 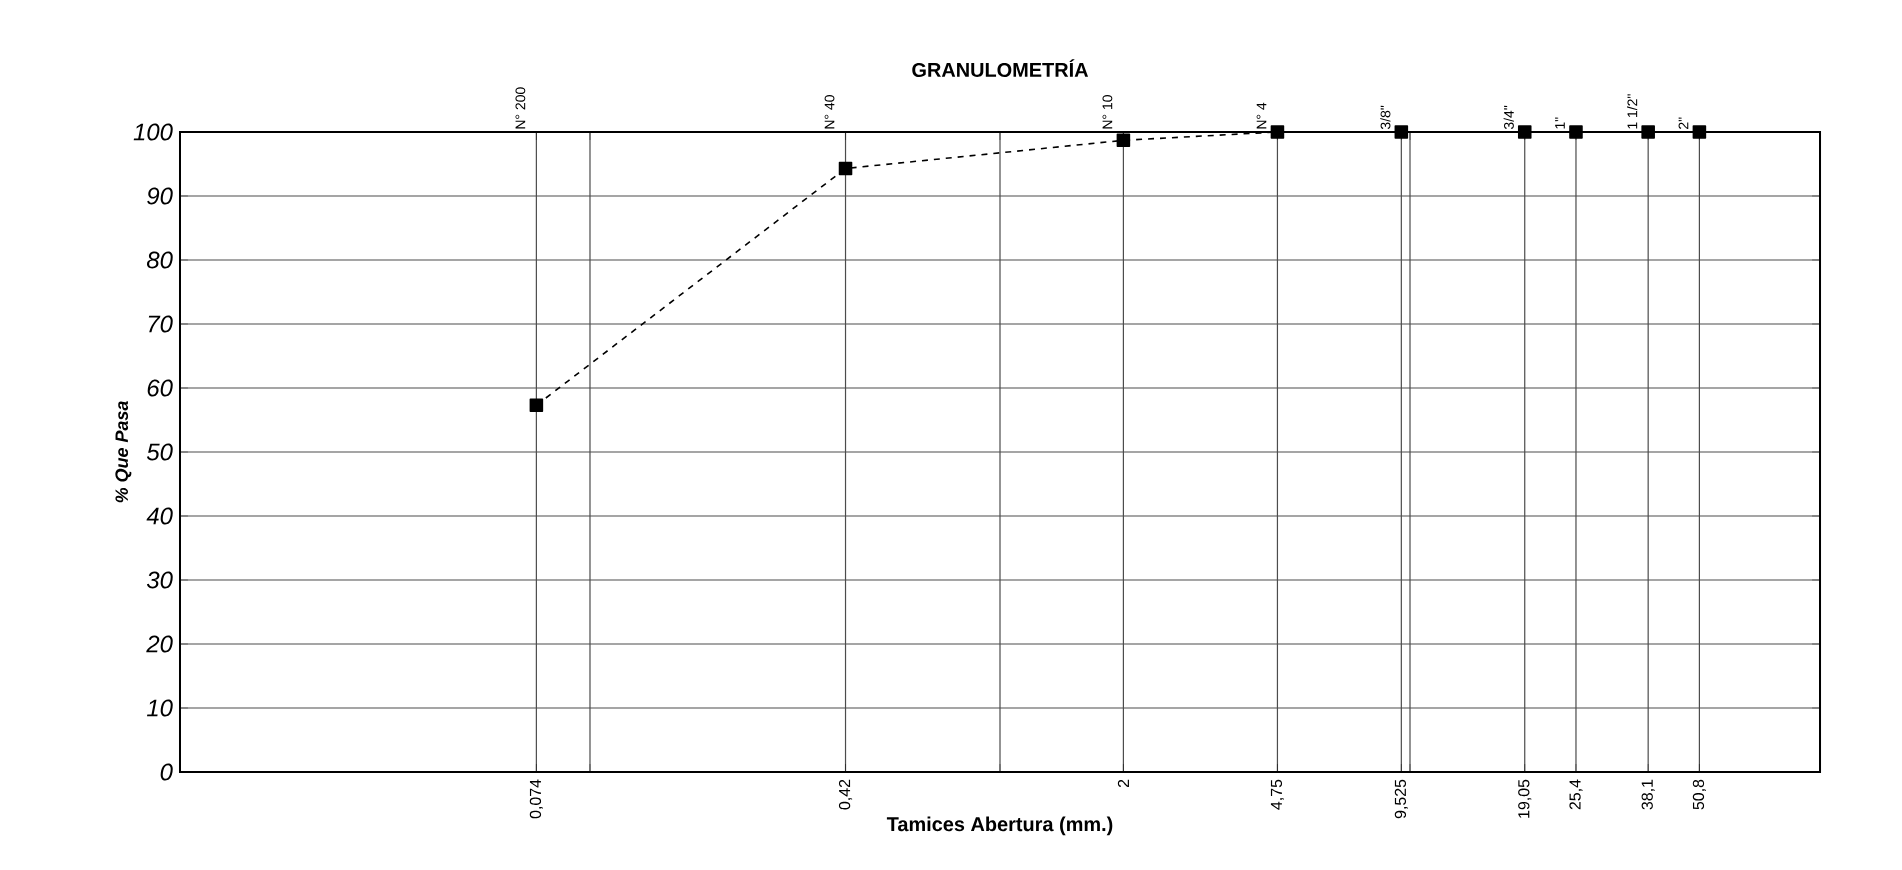 I want to click on y-tick-label: 10, so click(x=159, y=708).